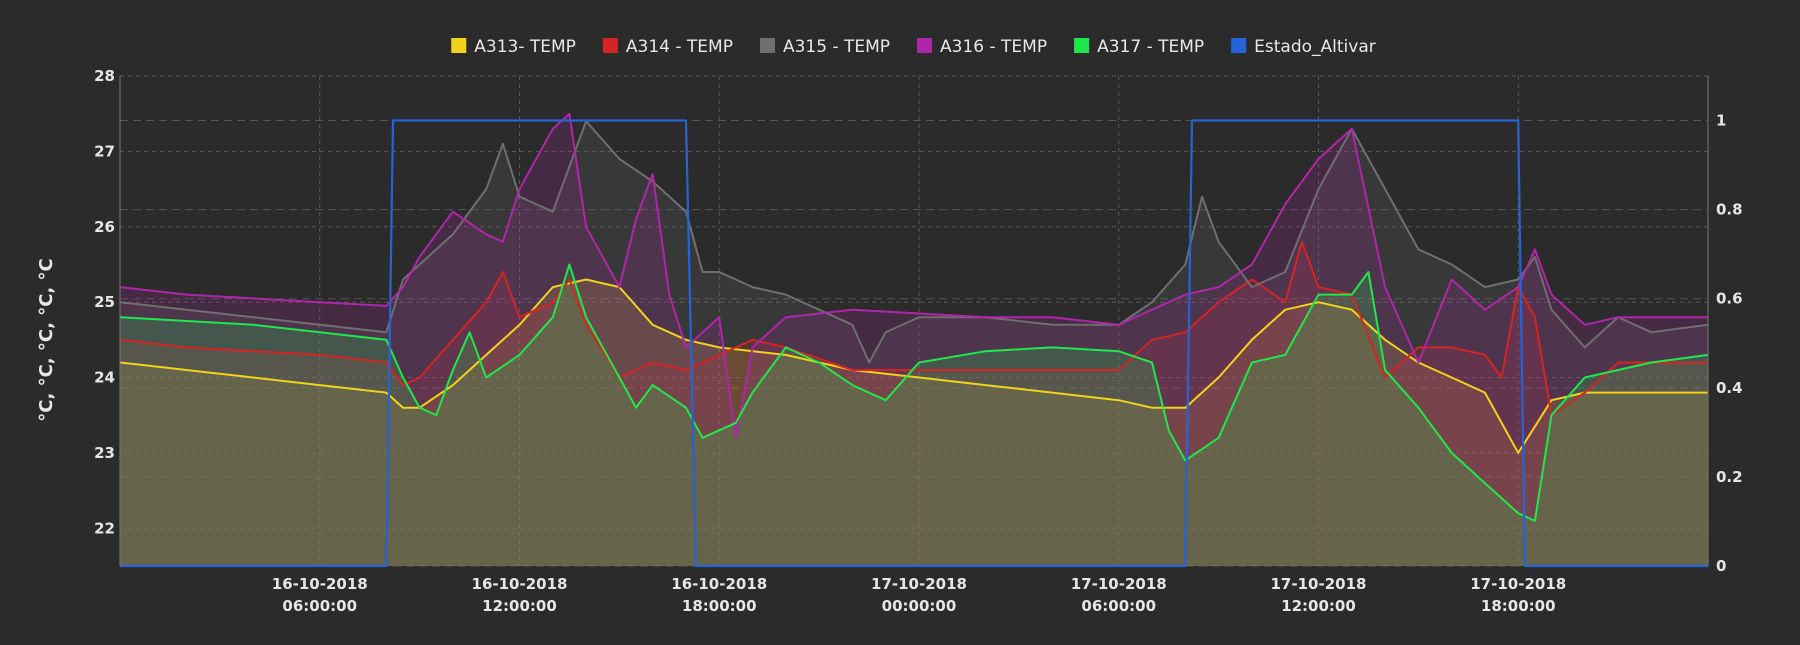 This screenshot has width=1800, height=645. Describe the element at coordinates (104, 378) in the screenshot. I see `y-tick-label: 24` at that location.